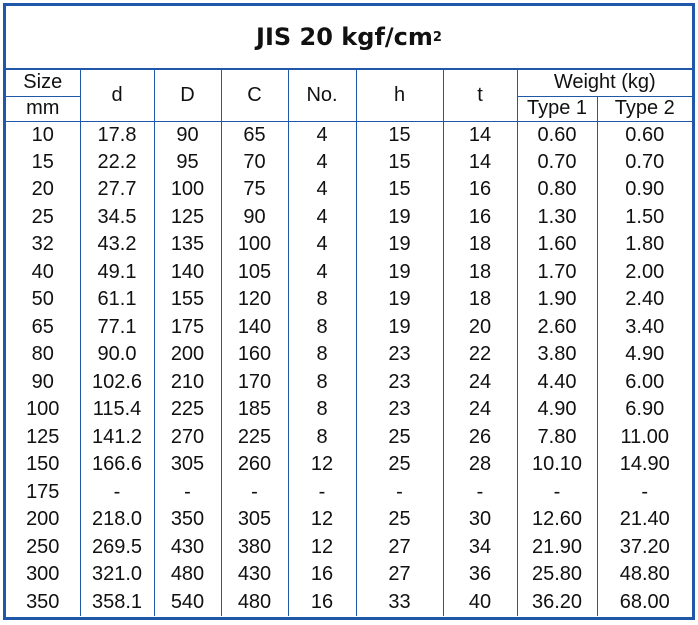 The height and width of the screenshot is (625, 698). I want to click on row: 10 17.8 90 65 4 15 14 0.60 0.60, so click(349, 135).